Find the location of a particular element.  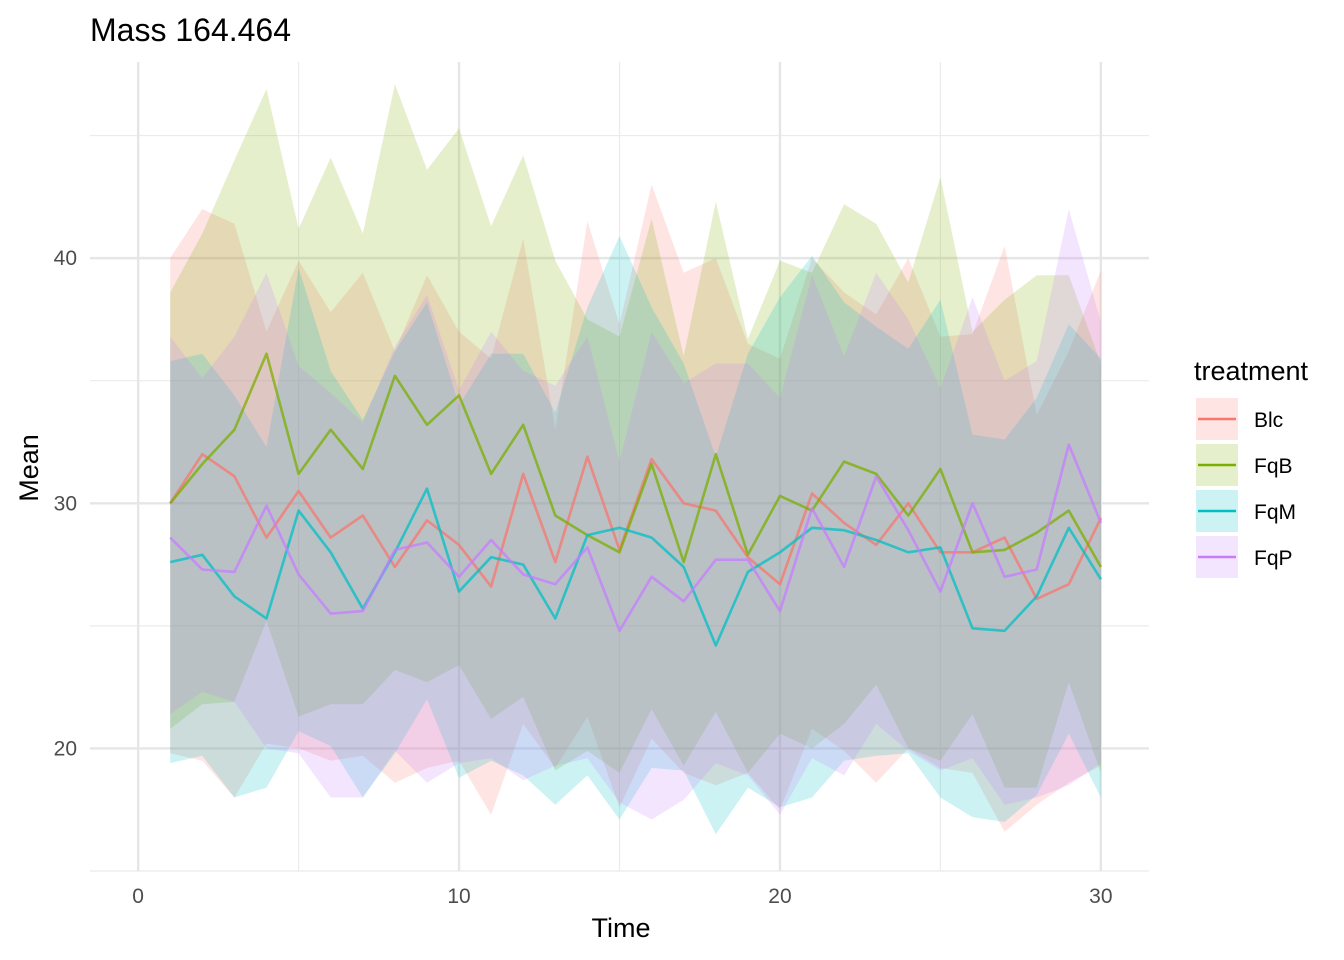

legend-label: FqP is located at coordinates (1273, 558).